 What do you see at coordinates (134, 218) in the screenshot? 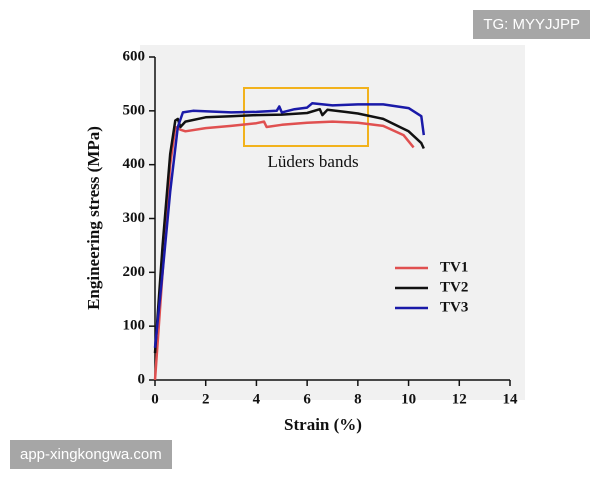
I see `y-tick-label: 300` at bounding box center [134, 218].